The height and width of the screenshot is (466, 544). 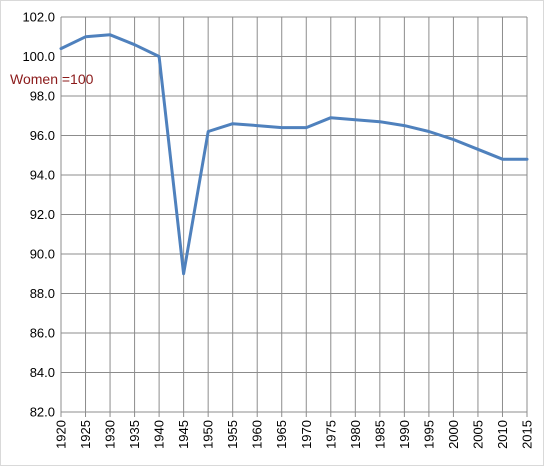 What do you see at coordinates (42, 214) in the screenshot?
I see `y-tick-label: 92.0` at bounding box center [42, 214].